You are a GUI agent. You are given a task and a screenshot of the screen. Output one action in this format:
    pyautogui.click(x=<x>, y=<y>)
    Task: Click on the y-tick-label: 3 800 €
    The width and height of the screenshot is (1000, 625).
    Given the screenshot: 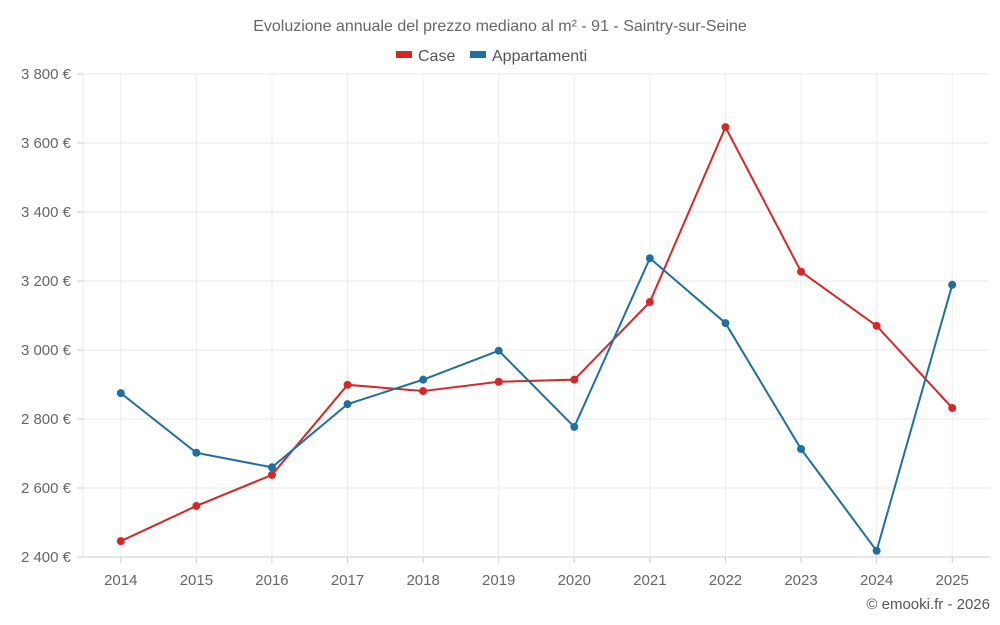 What is the action you would take?
    pyautogui.click(x=46, y=74)
    